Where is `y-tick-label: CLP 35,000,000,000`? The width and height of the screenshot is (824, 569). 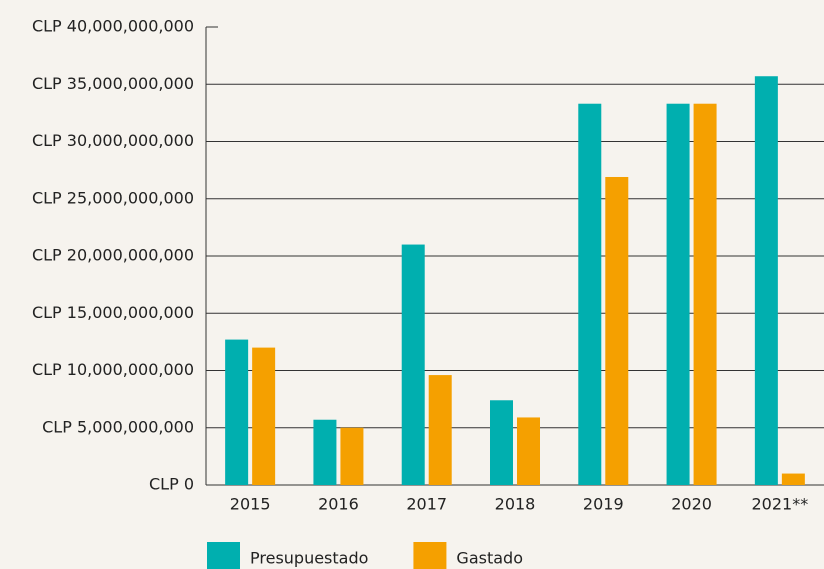 y-tick-label: CLP 35,000,000,000 is located at coordinates (113, 83).